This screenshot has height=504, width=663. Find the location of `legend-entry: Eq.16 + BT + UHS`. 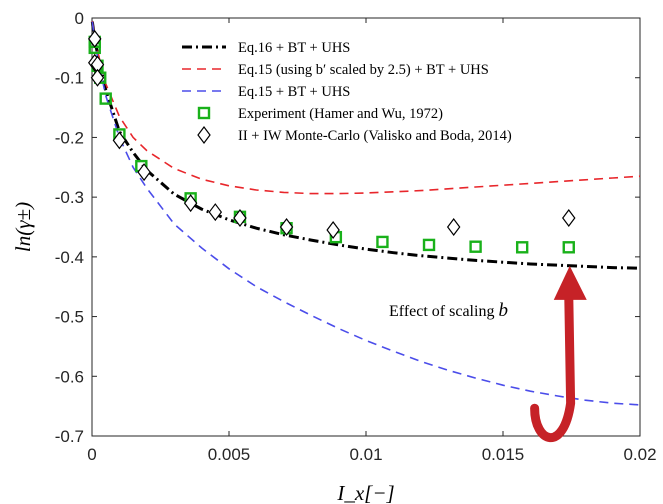

legend-entry: Eq.16 + BT + UHS is located at coordinates (266, 48).